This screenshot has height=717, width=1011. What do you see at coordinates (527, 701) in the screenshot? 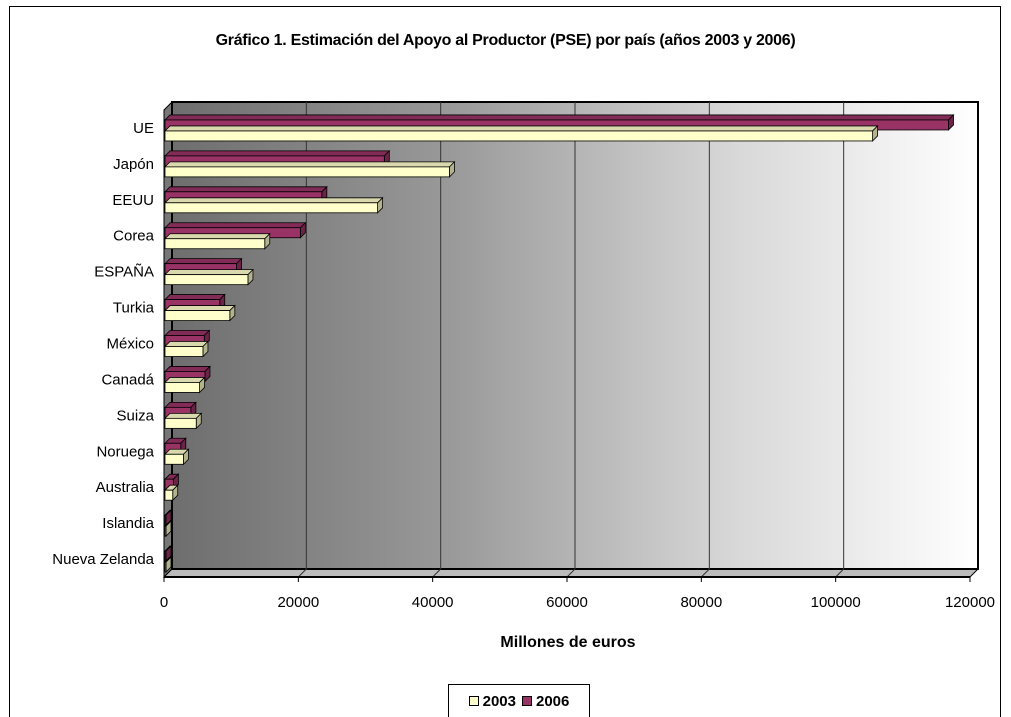
I see `legend-swatch-2006` at bounding box center [527, 701].